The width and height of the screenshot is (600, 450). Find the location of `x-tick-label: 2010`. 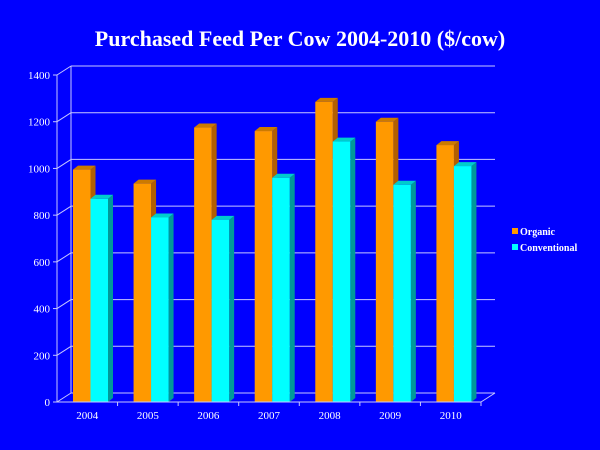

x-tick-label: 2010 is located at coordinates (451, 416).